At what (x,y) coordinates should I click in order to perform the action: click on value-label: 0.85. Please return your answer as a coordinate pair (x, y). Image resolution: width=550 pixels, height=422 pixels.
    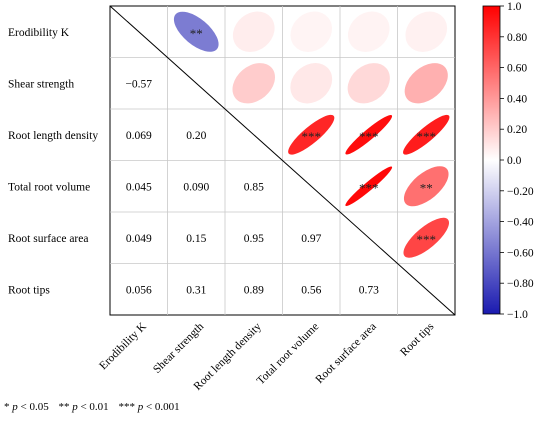
    Looking at the image, I should click on (254, 187).